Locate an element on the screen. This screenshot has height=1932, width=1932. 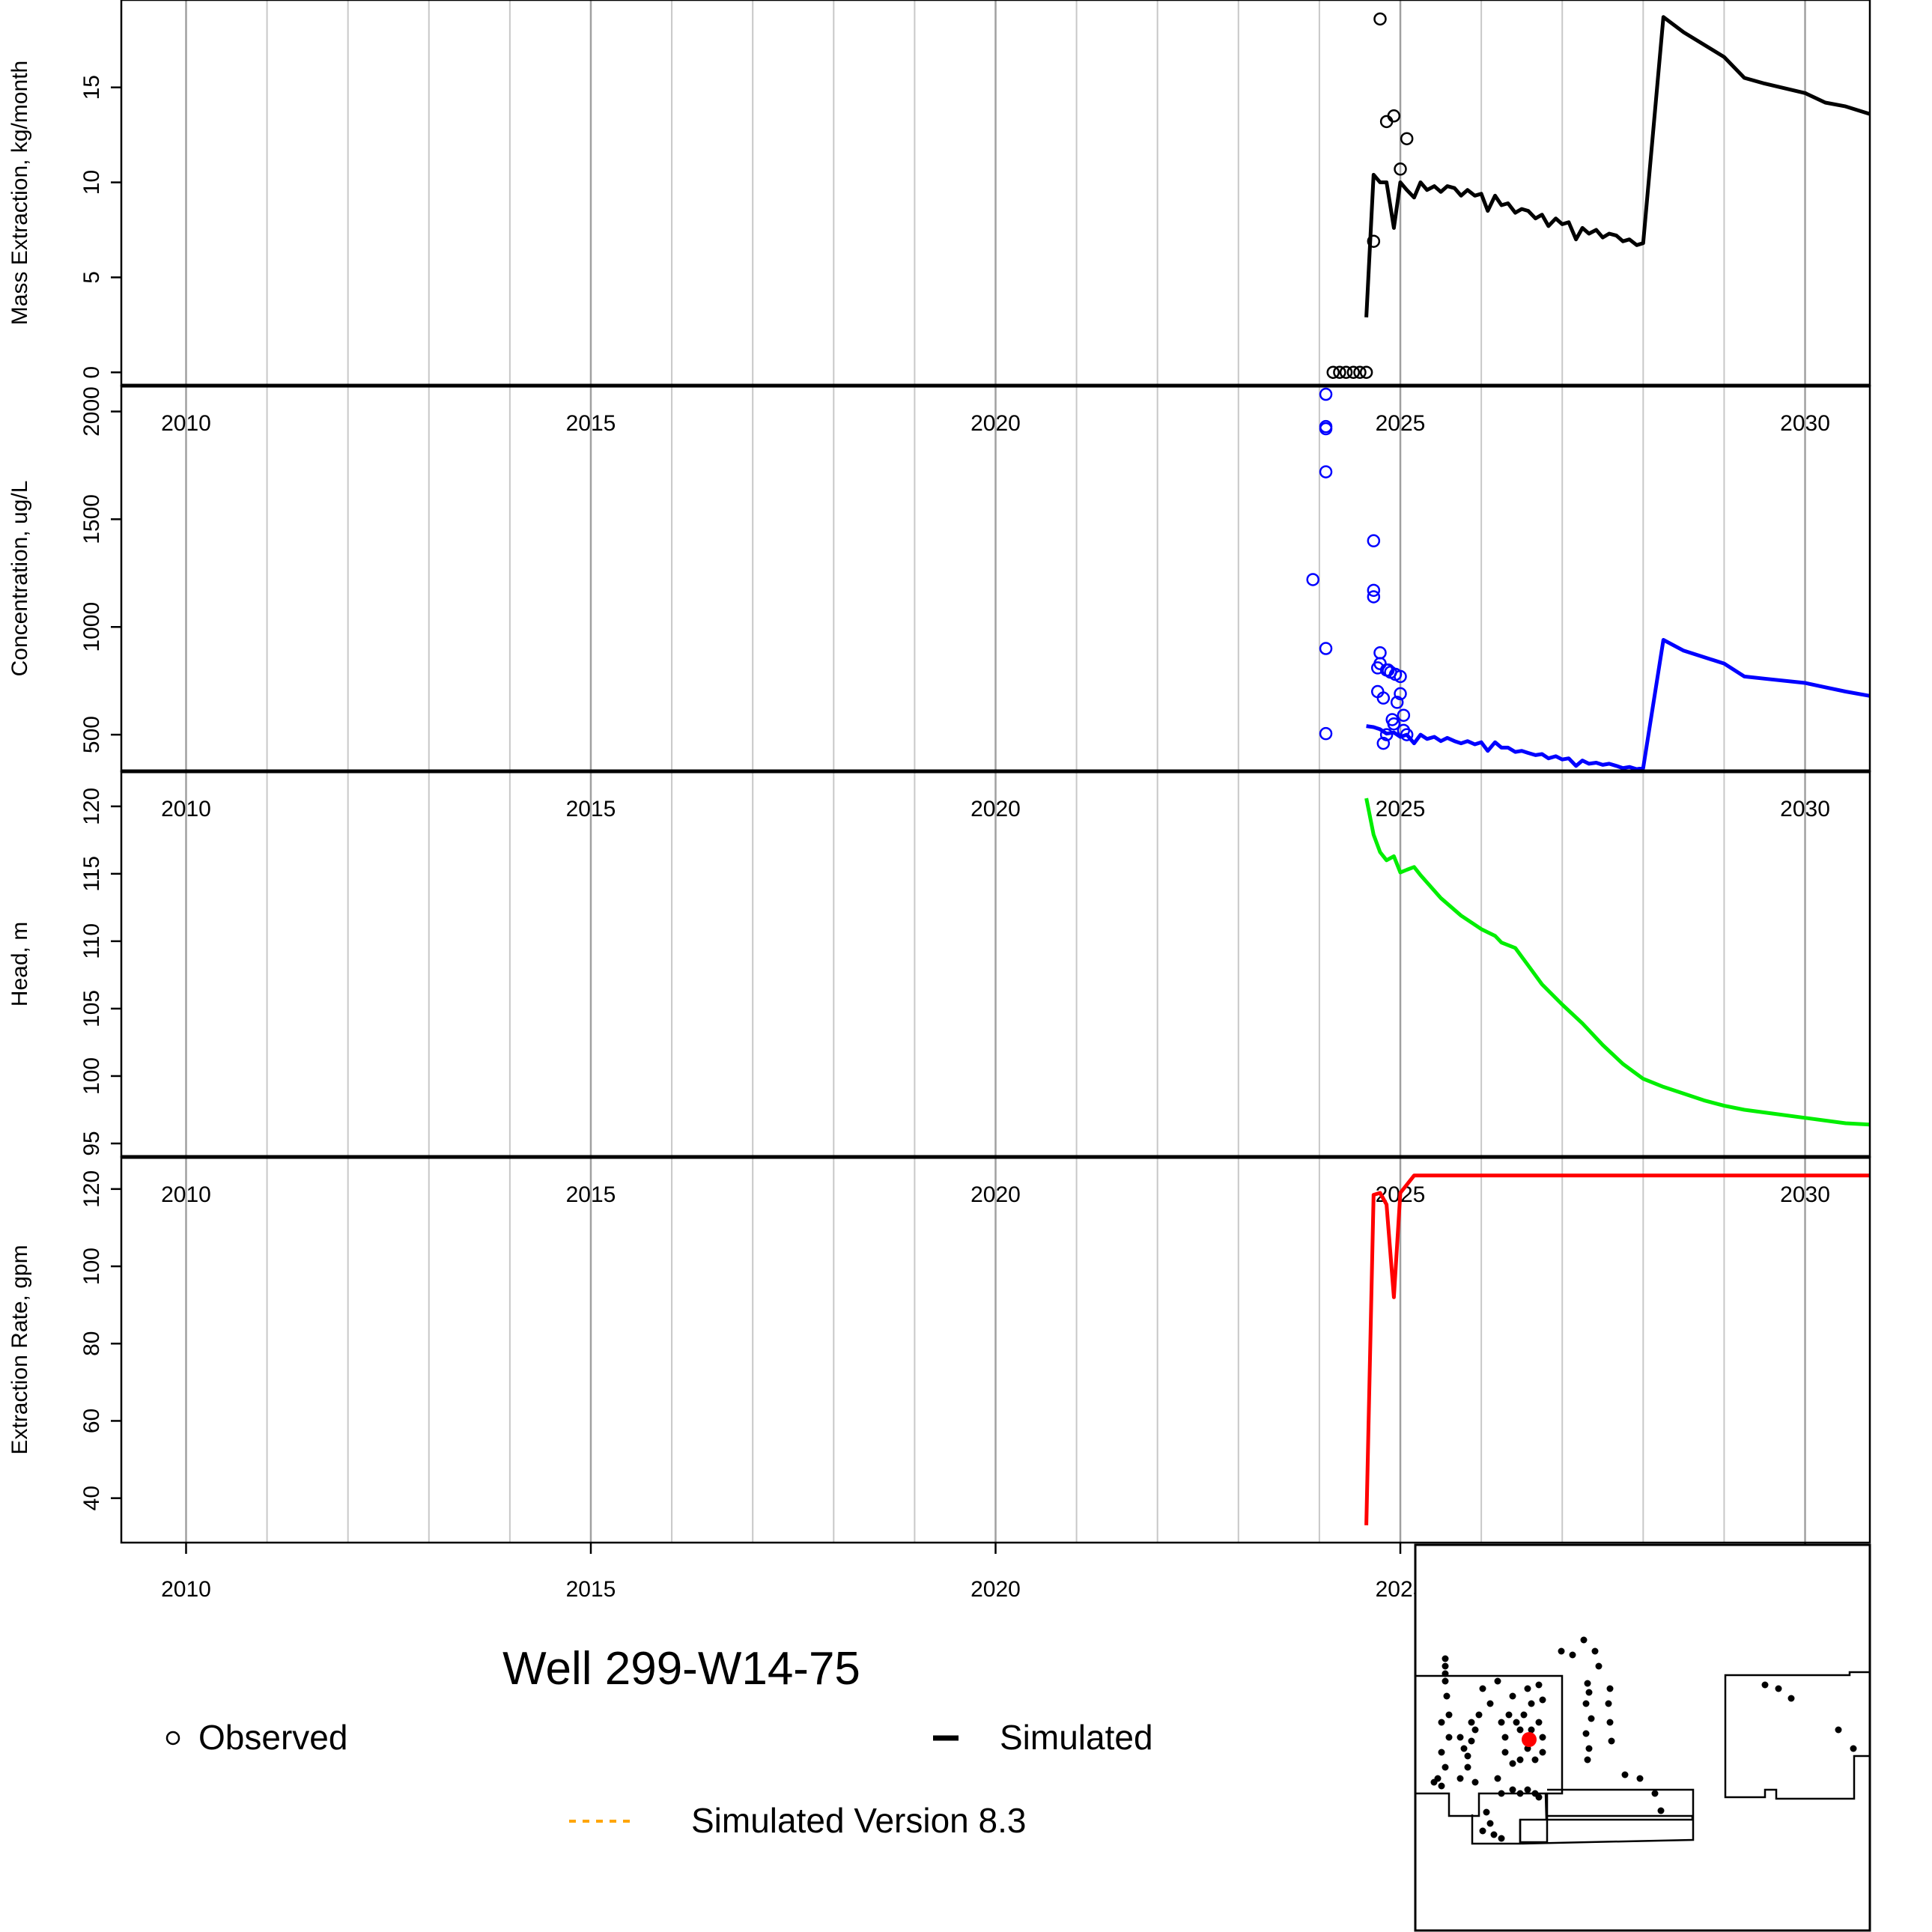
y-axis-label: Extraction Rate, gpm is located at coordinates (19, 1349).